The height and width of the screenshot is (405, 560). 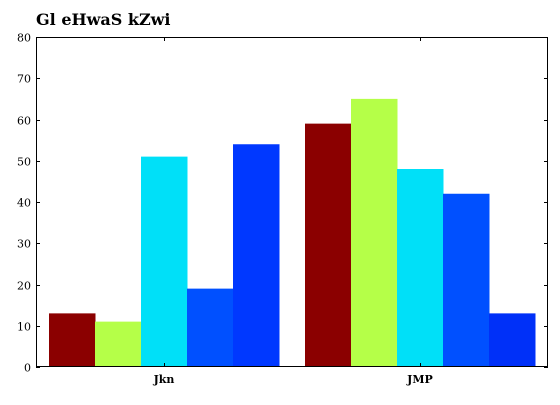 I want to click on y-tick-label: 30, so click(x=24, y=244).